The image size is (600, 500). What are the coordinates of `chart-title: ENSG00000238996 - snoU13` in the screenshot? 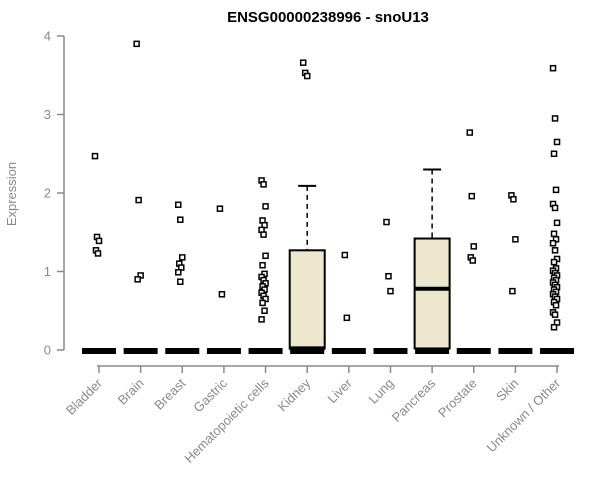 It's located at (328, 17).